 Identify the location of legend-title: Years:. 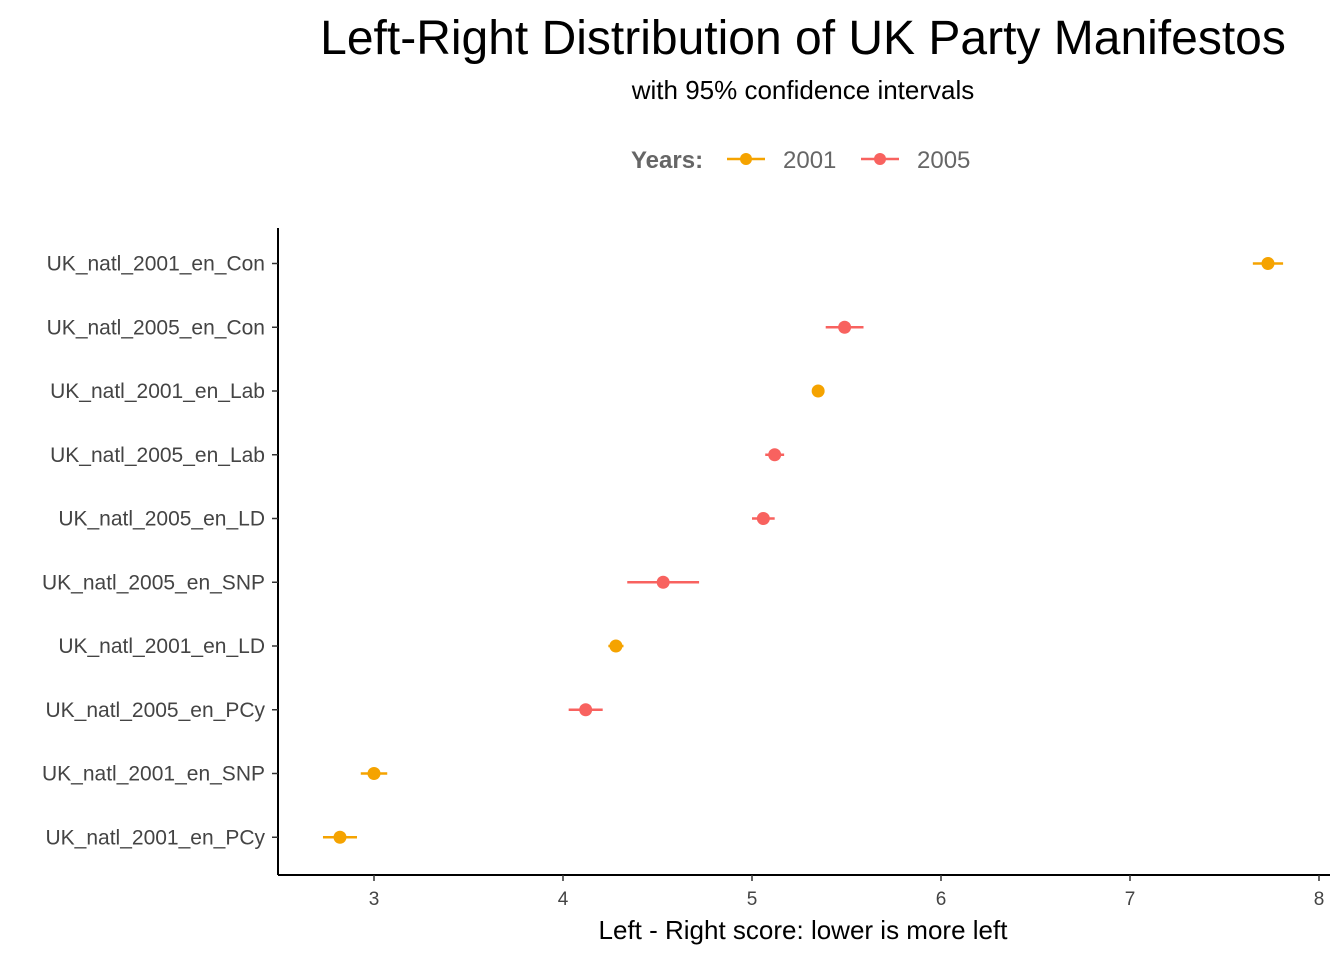
(667, 160).